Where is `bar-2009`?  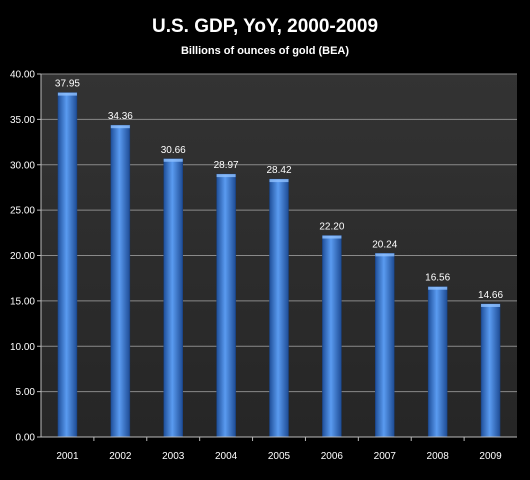 bar-2009 is located at coordinates (490, 370).